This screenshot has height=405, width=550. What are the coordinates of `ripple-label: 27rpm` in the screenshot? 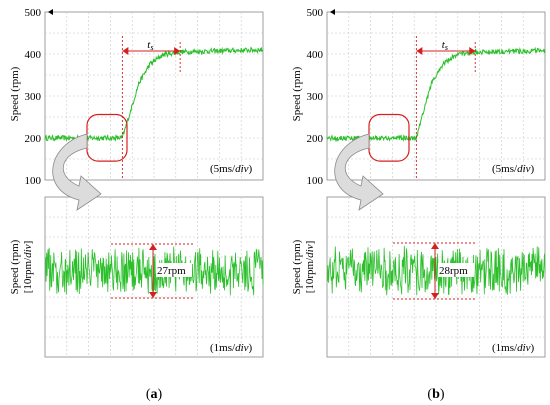 It's located at (171, 271).